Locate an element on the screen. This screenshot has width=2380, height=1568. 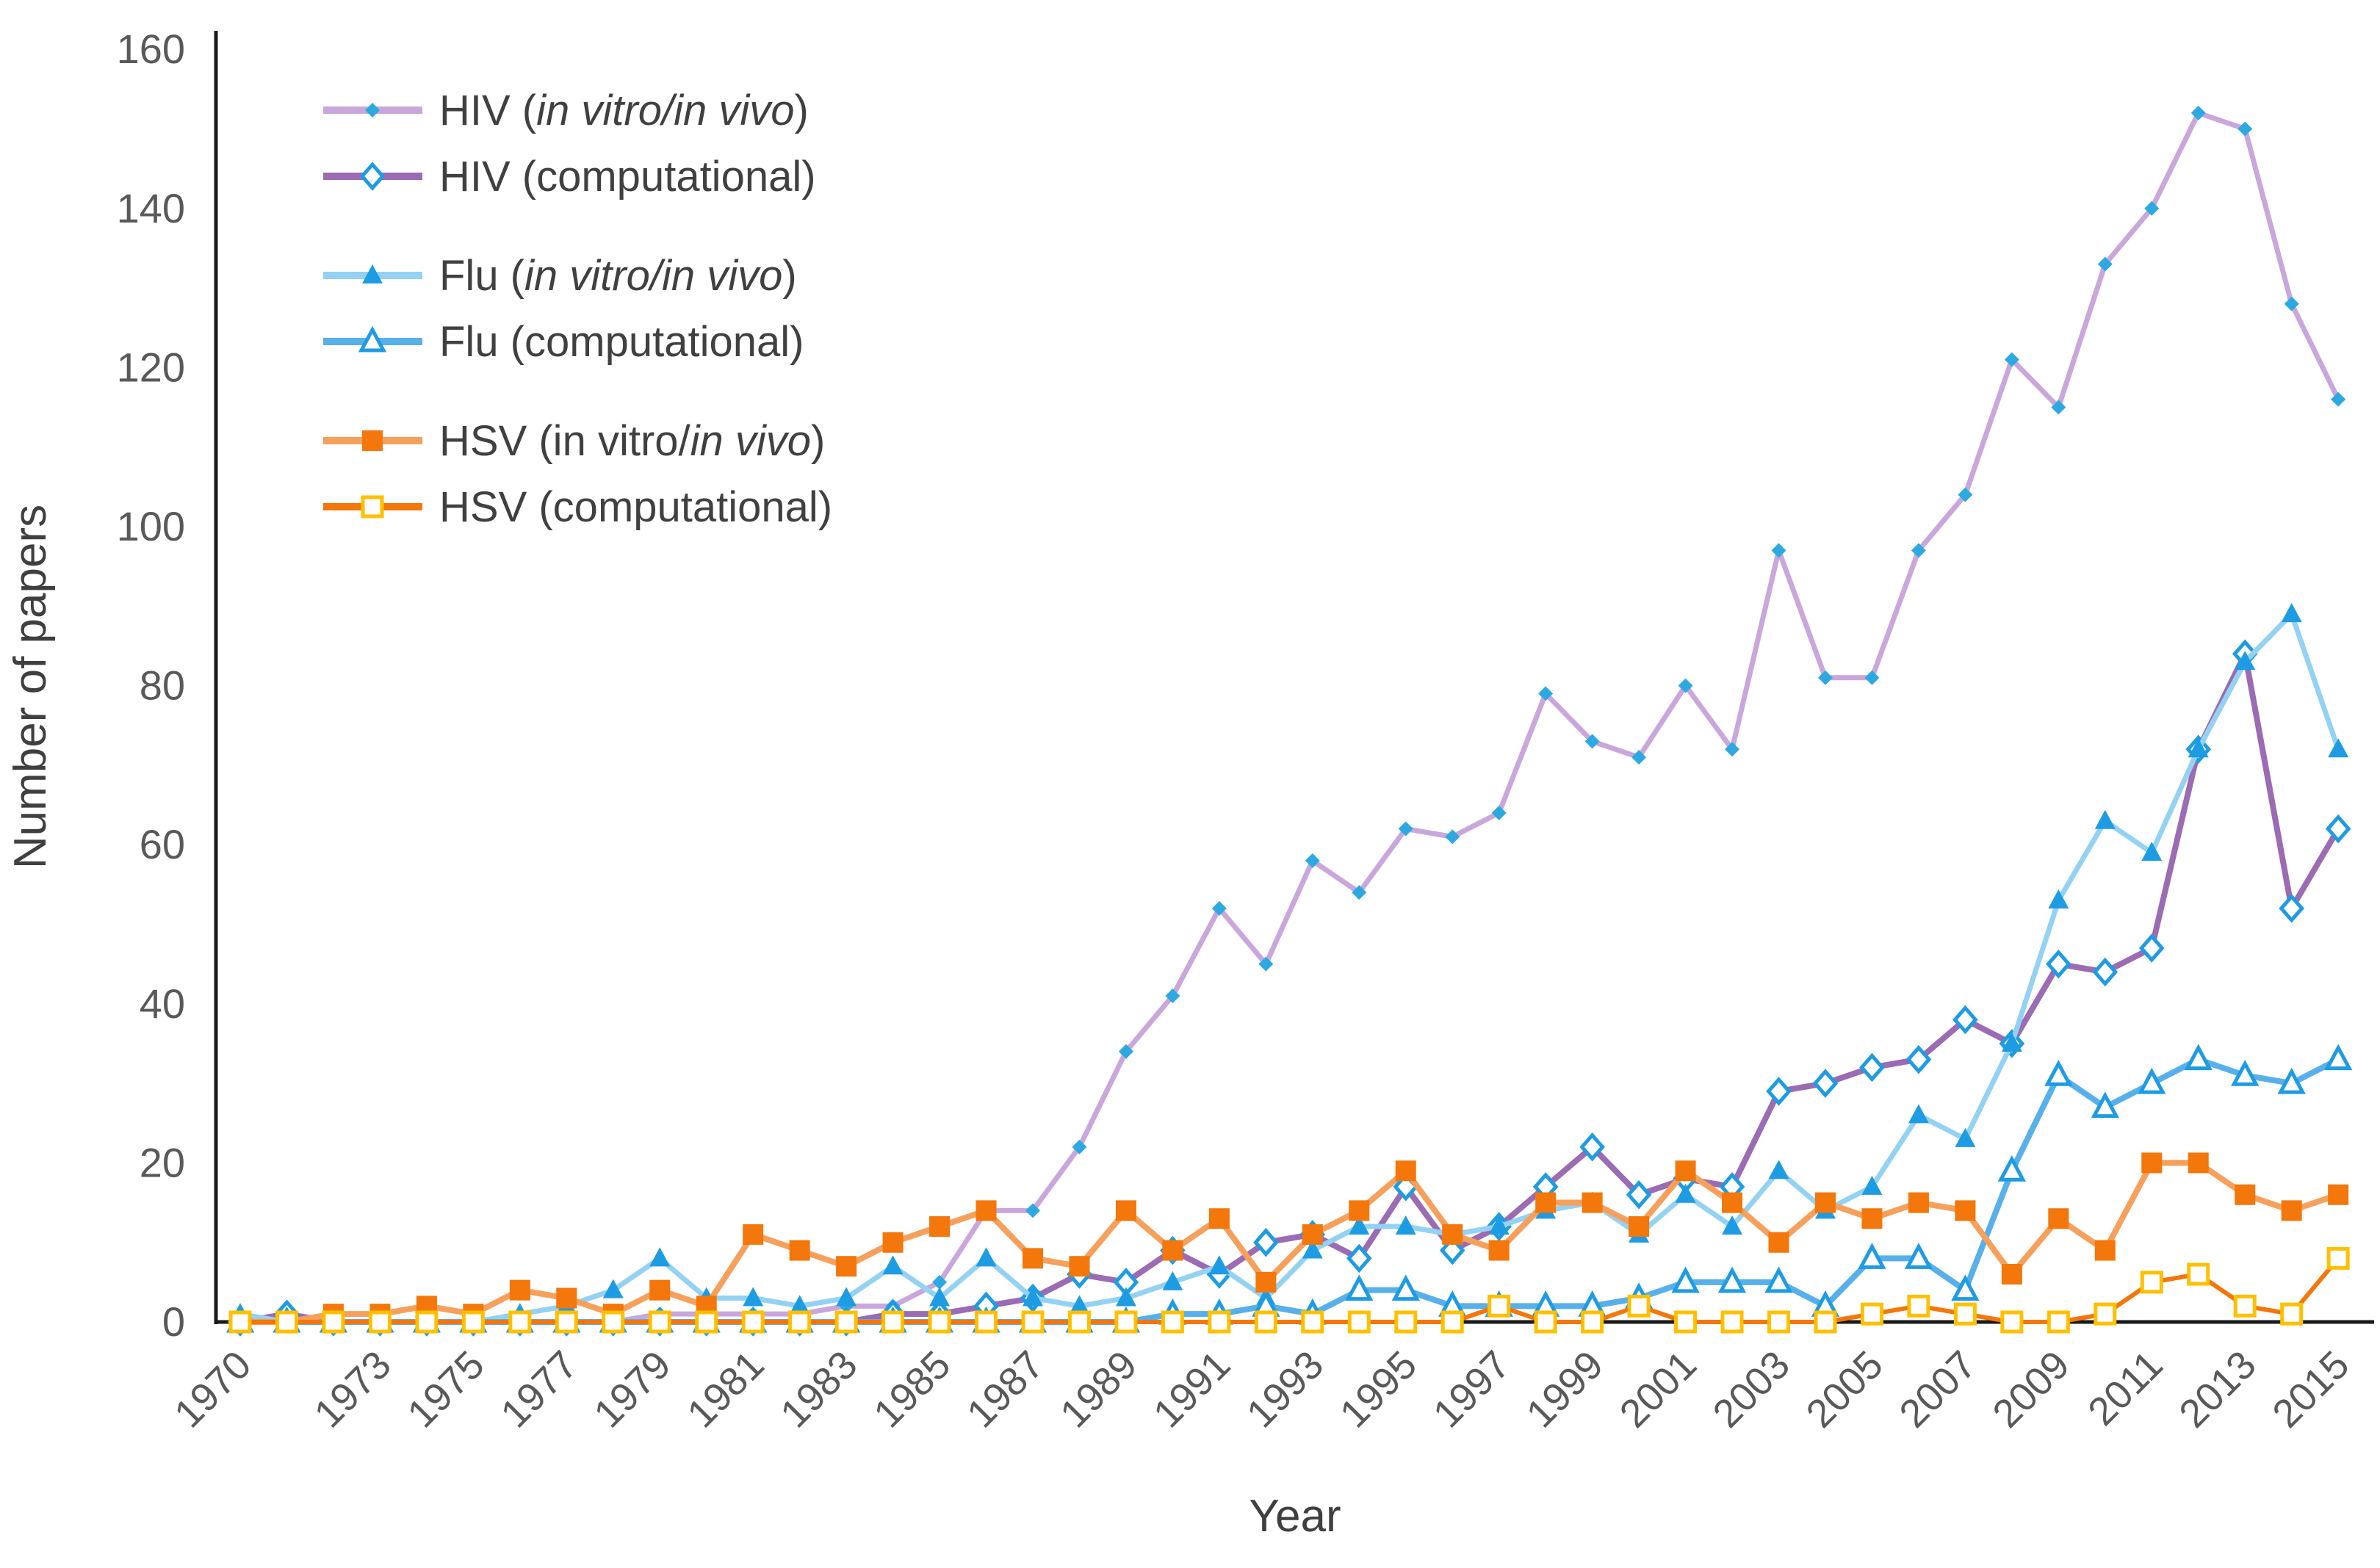
legend-label-flu_comp: Flu (computational) is located at coordinates (621, 342).